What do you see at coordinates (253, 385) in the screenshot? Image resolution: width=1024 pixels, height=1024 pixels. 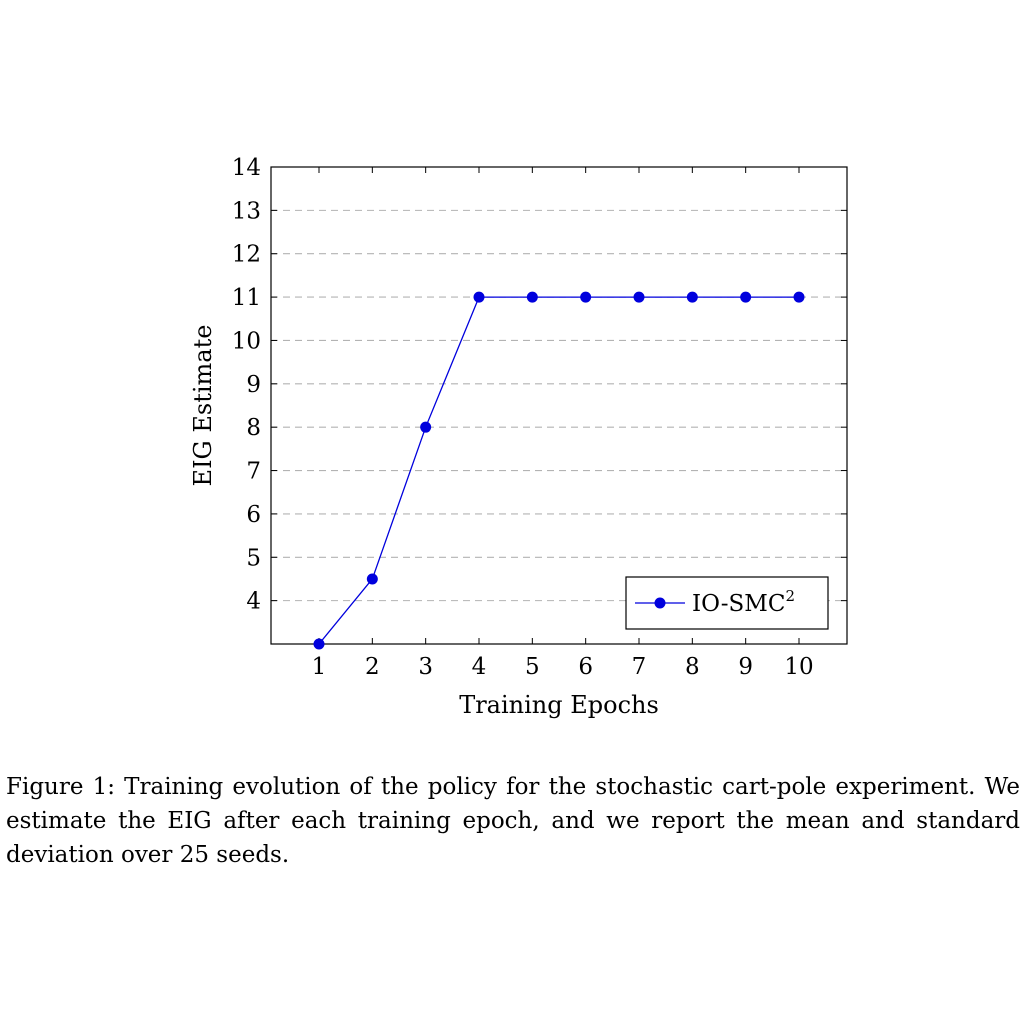 I see `y-tick-label: 9` at bounding box center [253, 385].